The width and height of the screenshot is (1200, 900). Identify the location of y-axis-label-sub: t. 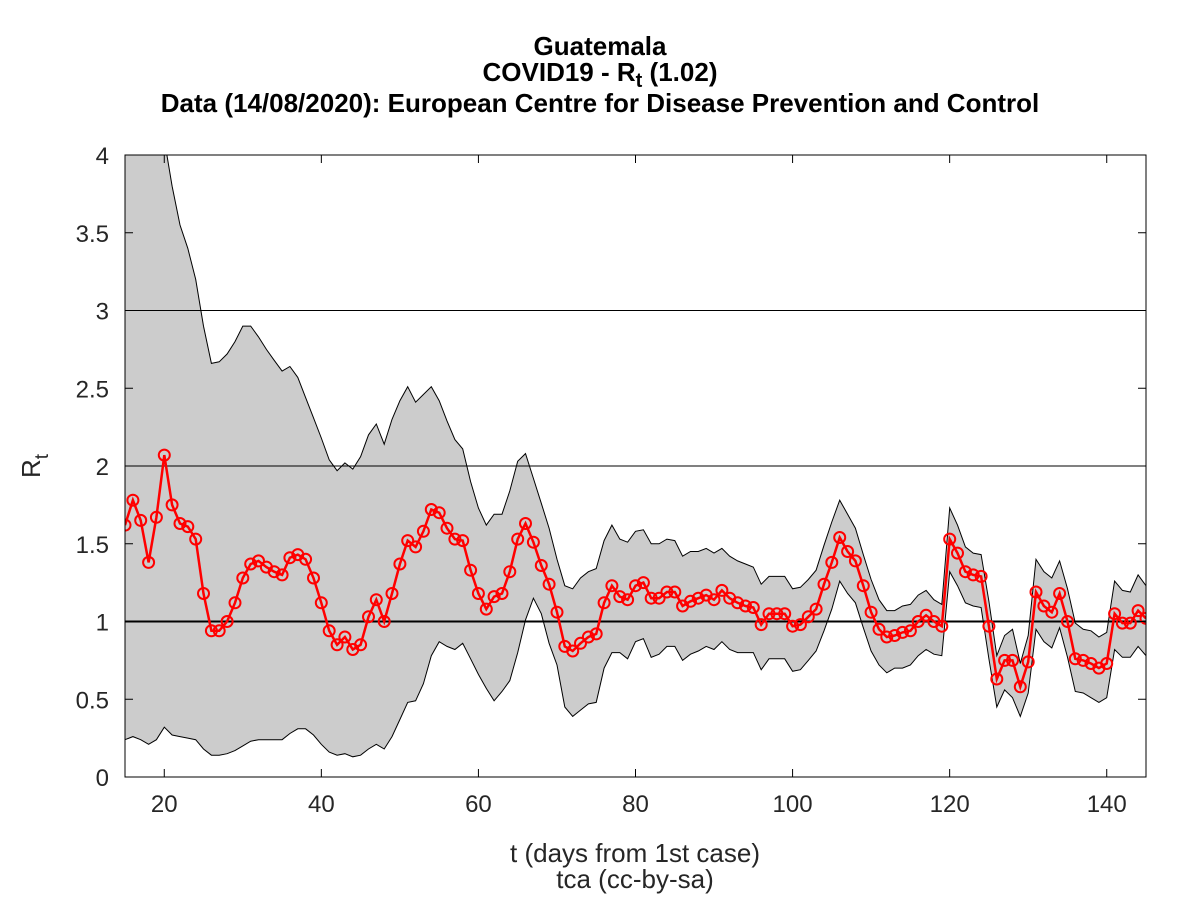
(42, 456).